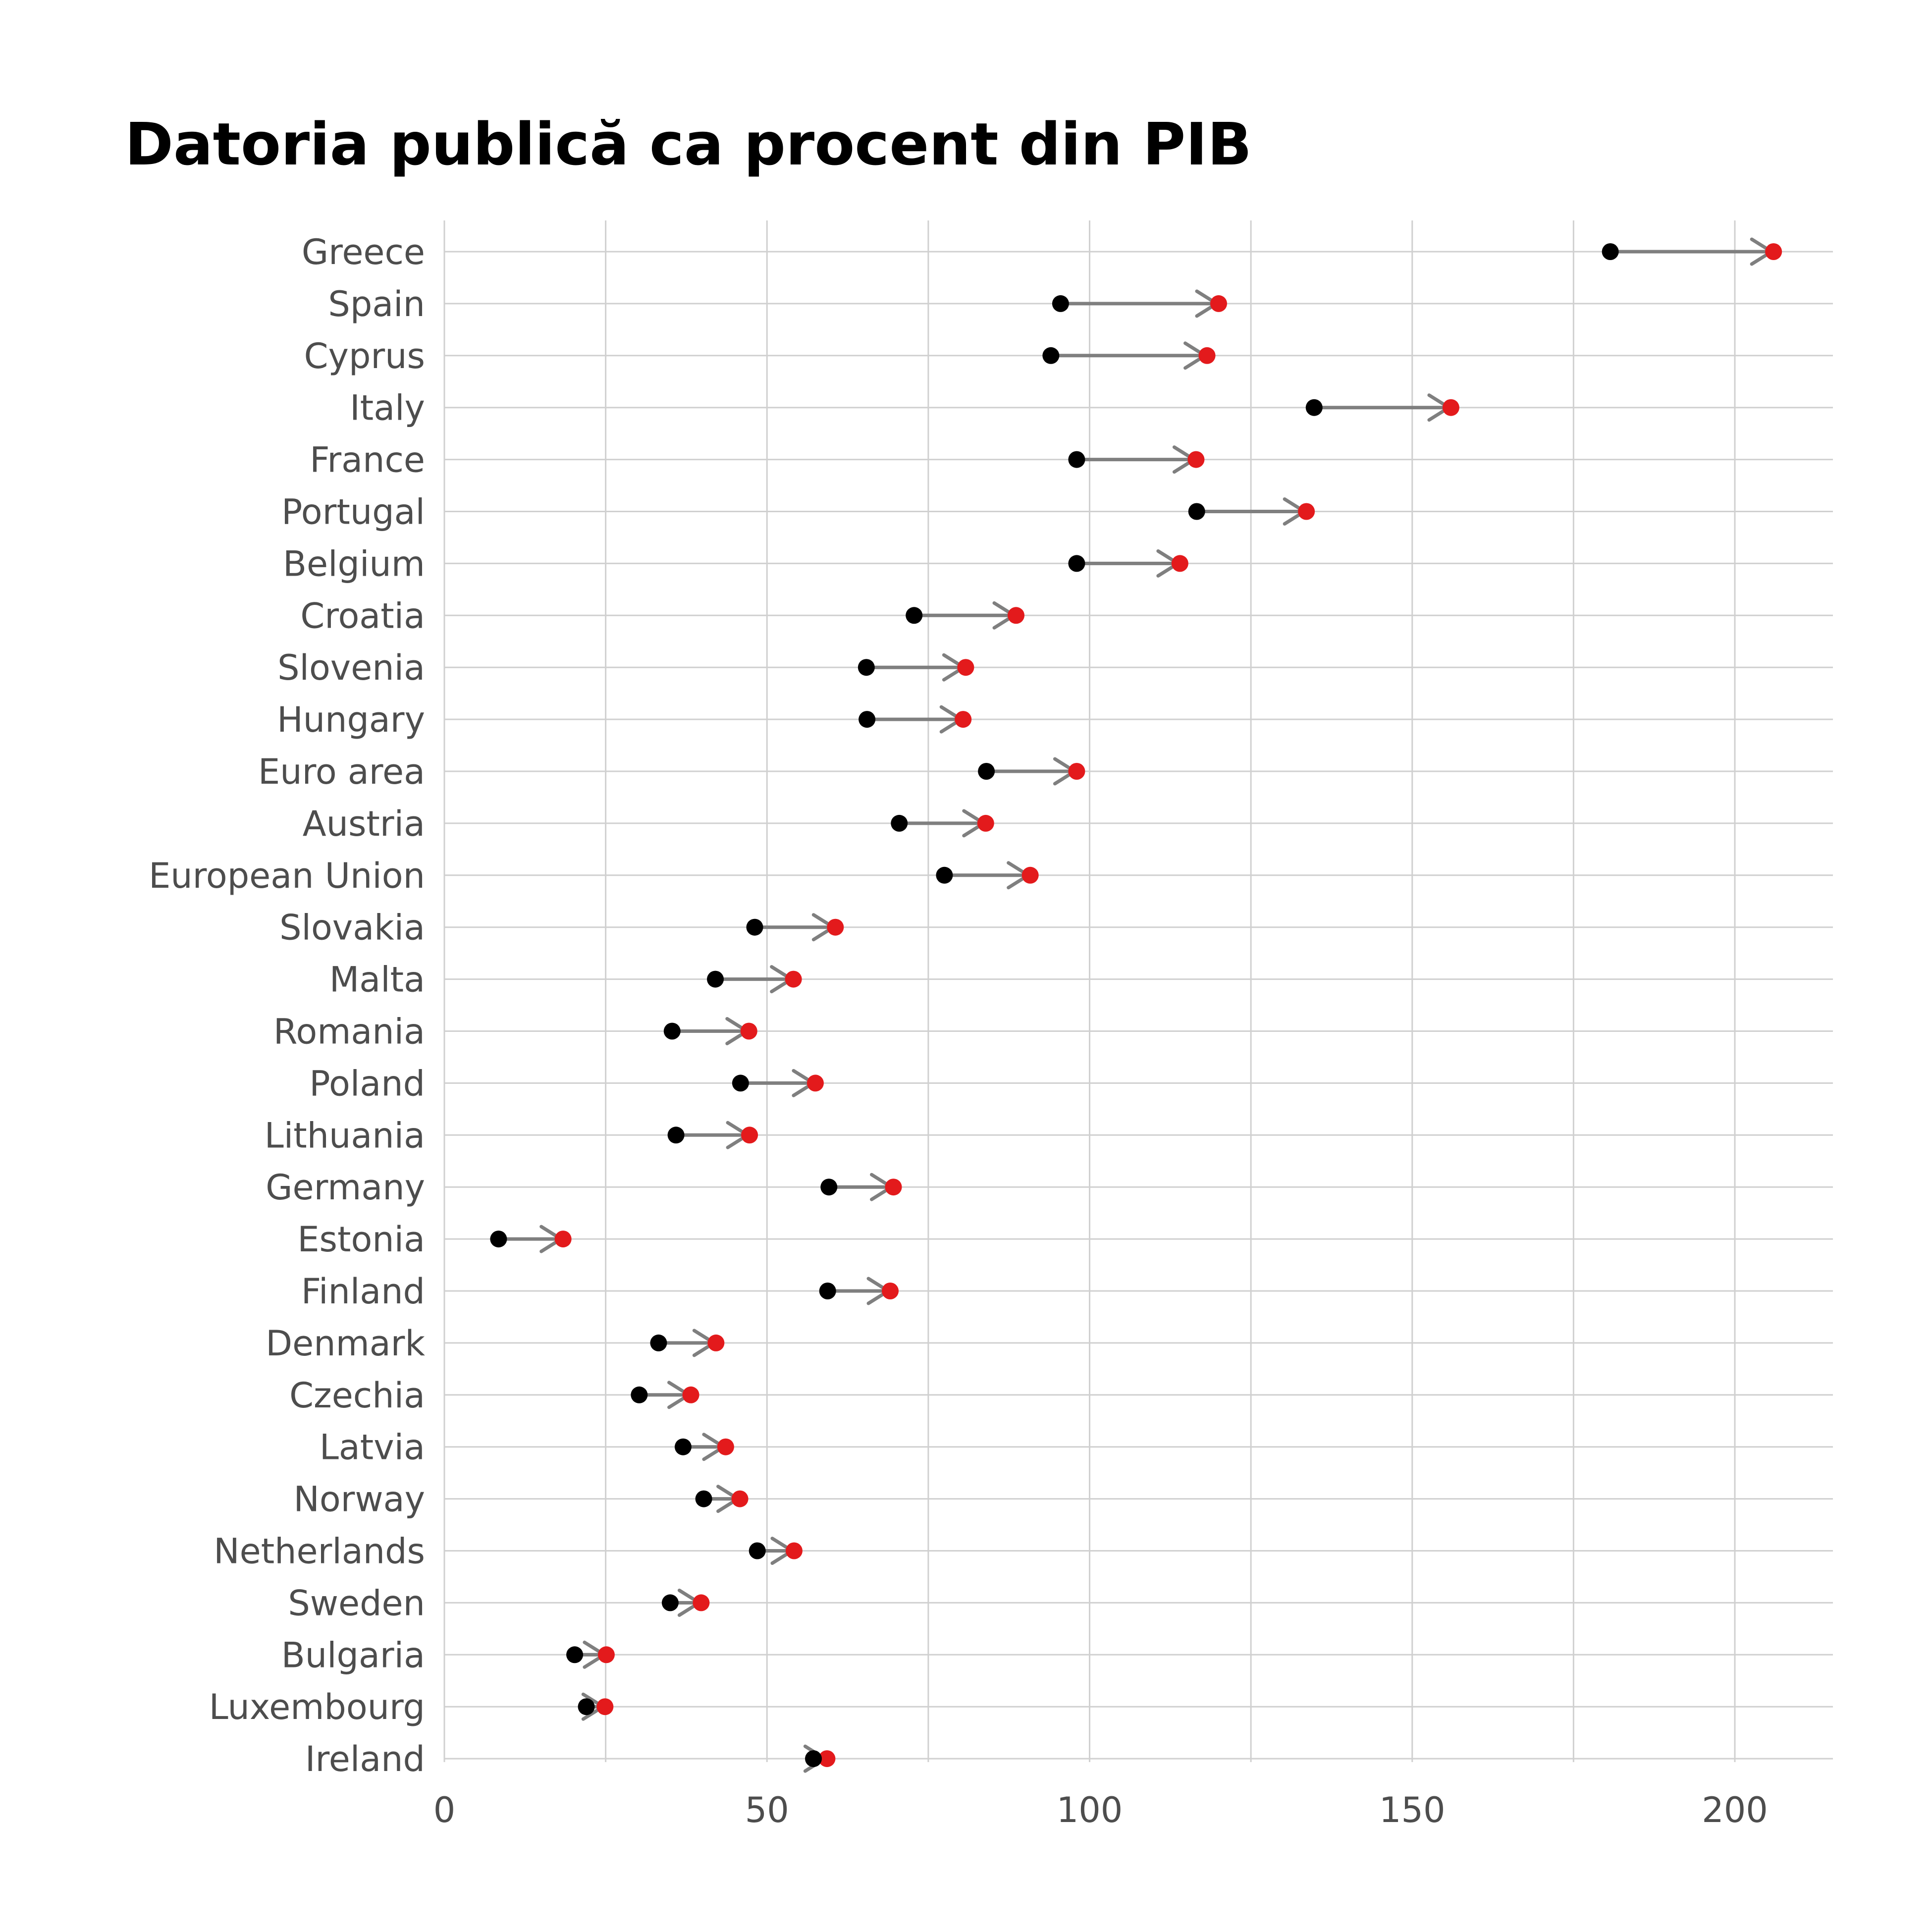 This screenshot has height=1932, width=1932. Describe the element at coordinates (357, 1395) in the screenshot. I see `y-tick-label: Czechia` at that location.